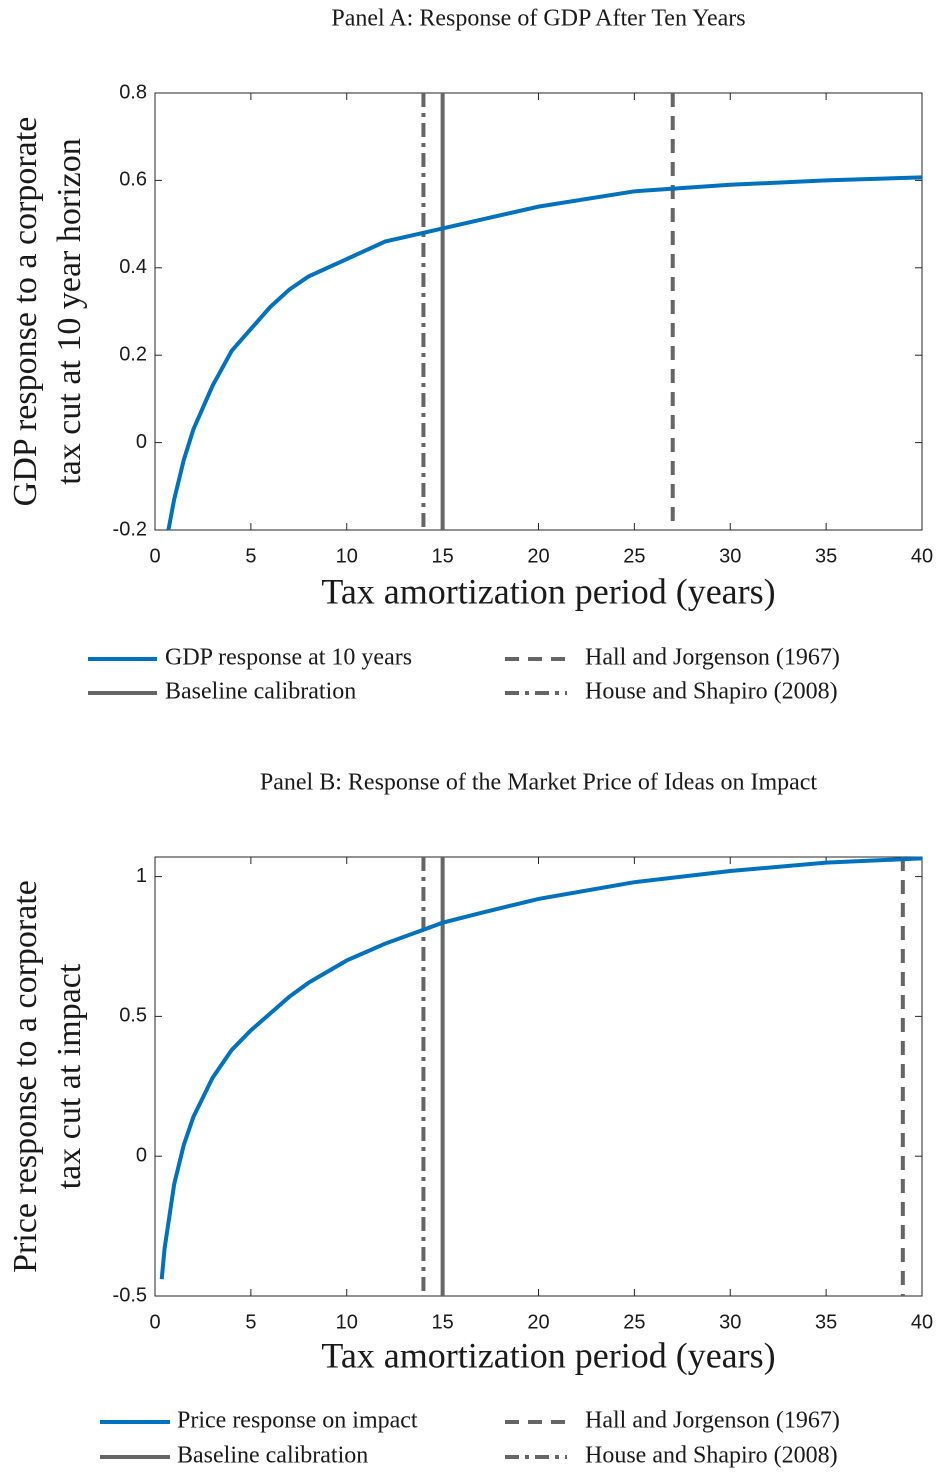 This screenshot has height=1473, width=941. I want to click on y-axis-label: Price response to a corporate, so click(25, 1076).